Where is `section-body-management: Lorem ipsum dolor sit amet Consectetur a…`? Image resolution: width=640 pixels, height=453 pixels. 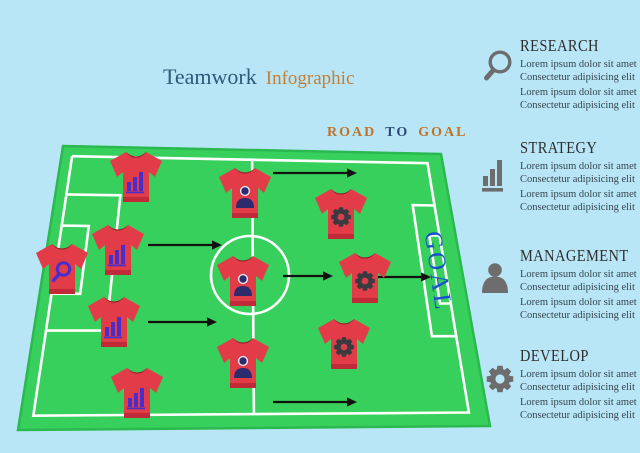 section-body-management: Lorem ipsum dolor sit amet Consectetur a… is located at coordinates (580, 296).